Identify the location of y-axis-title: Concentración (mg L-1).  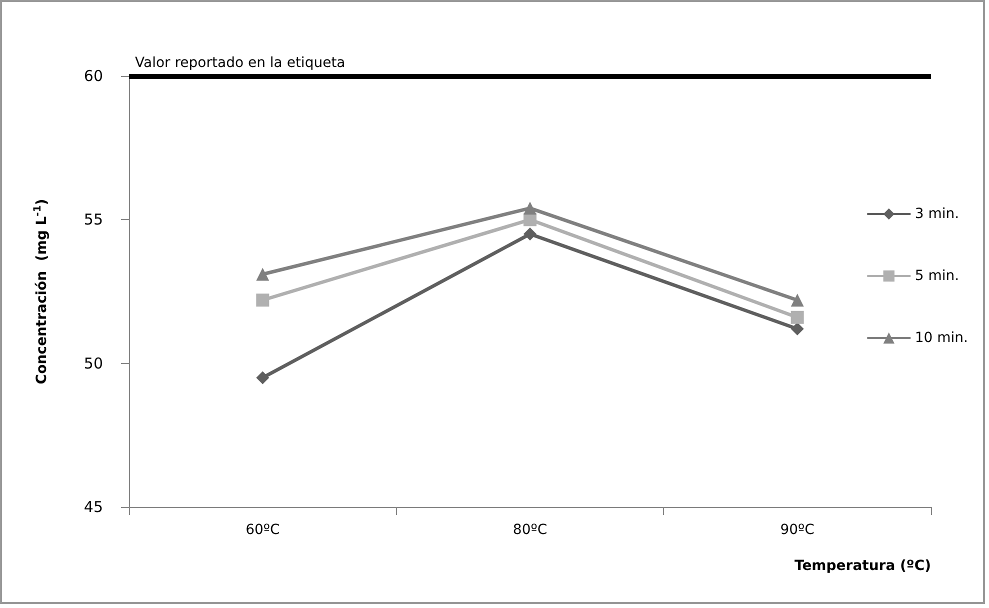
(41, 291).